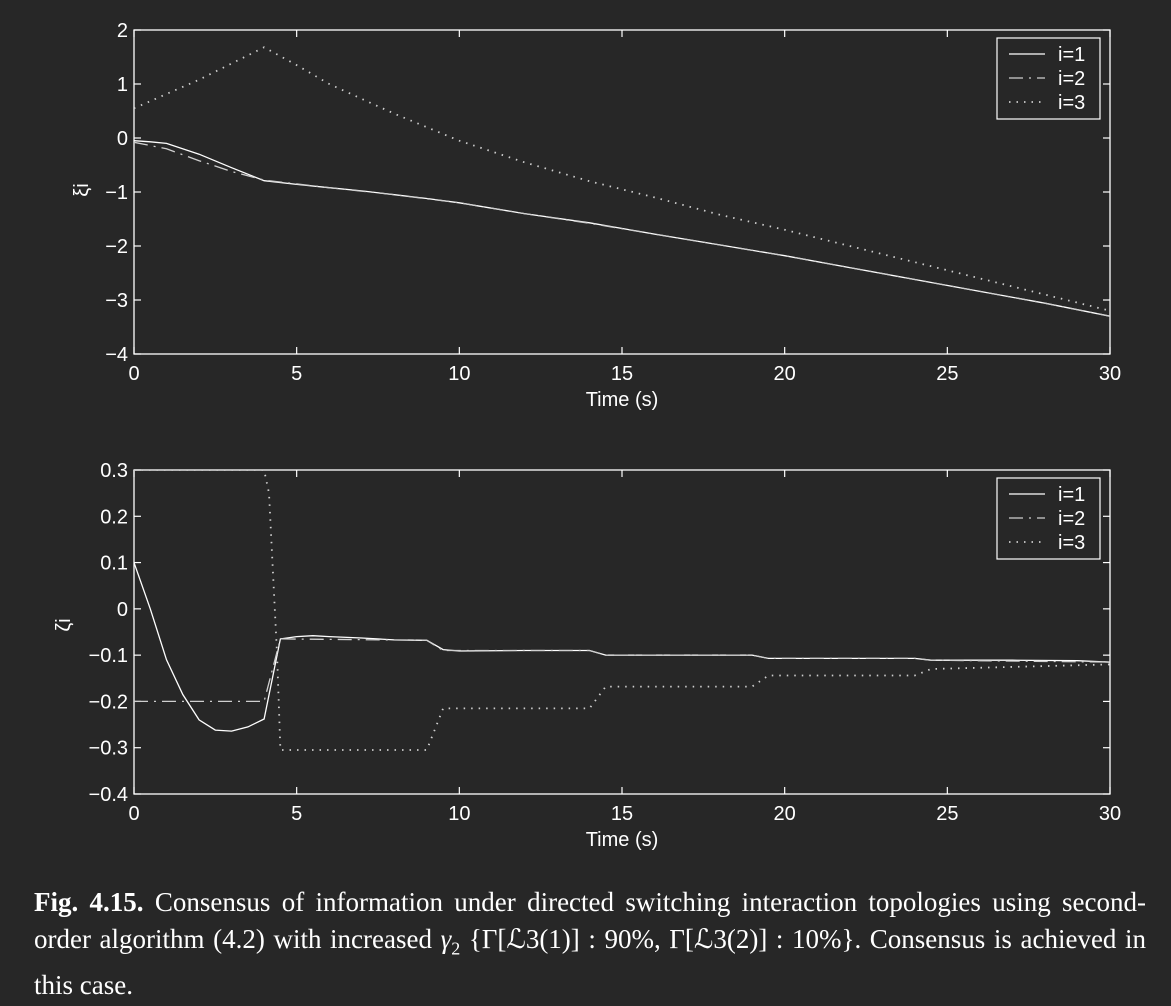  What do you see at coordinates (82, 189) in the screenshot?
I see `y-axis-title: ξi` at bounding box center [82, 189].